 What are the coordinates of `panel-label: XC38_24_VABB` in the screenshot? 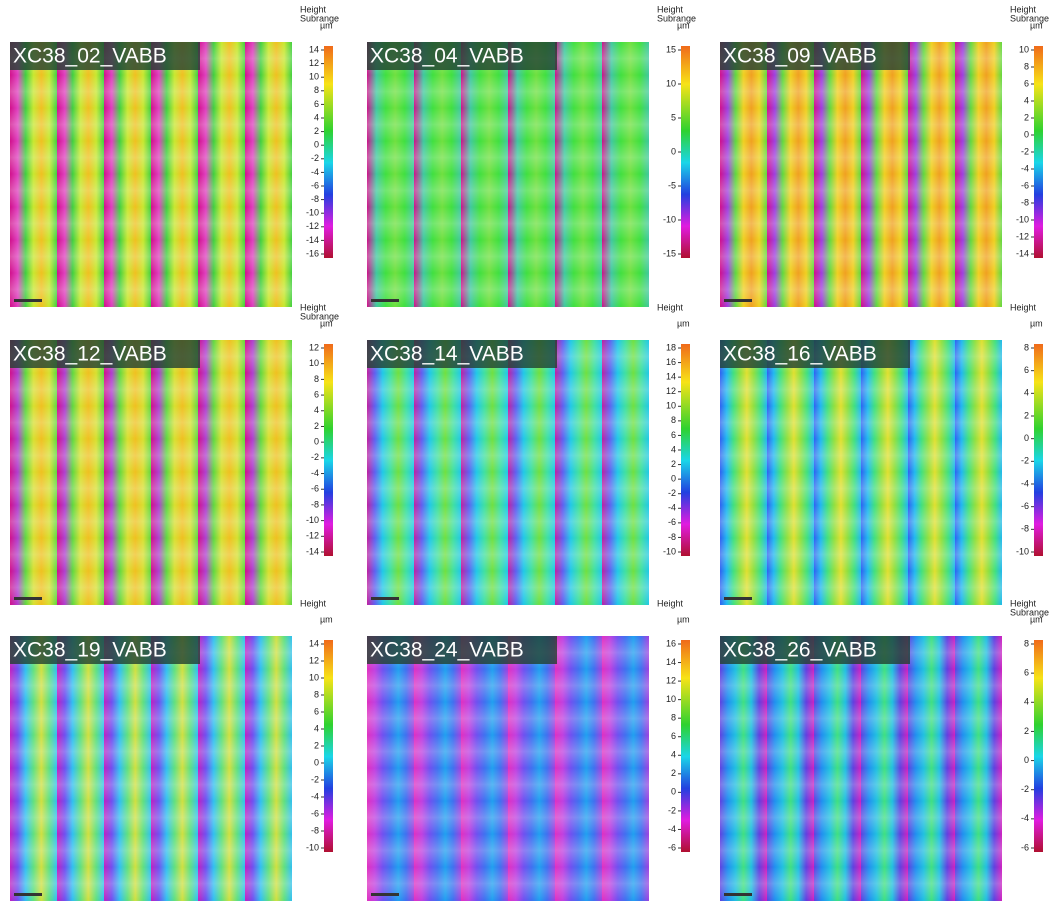 It's located at (447, 650).